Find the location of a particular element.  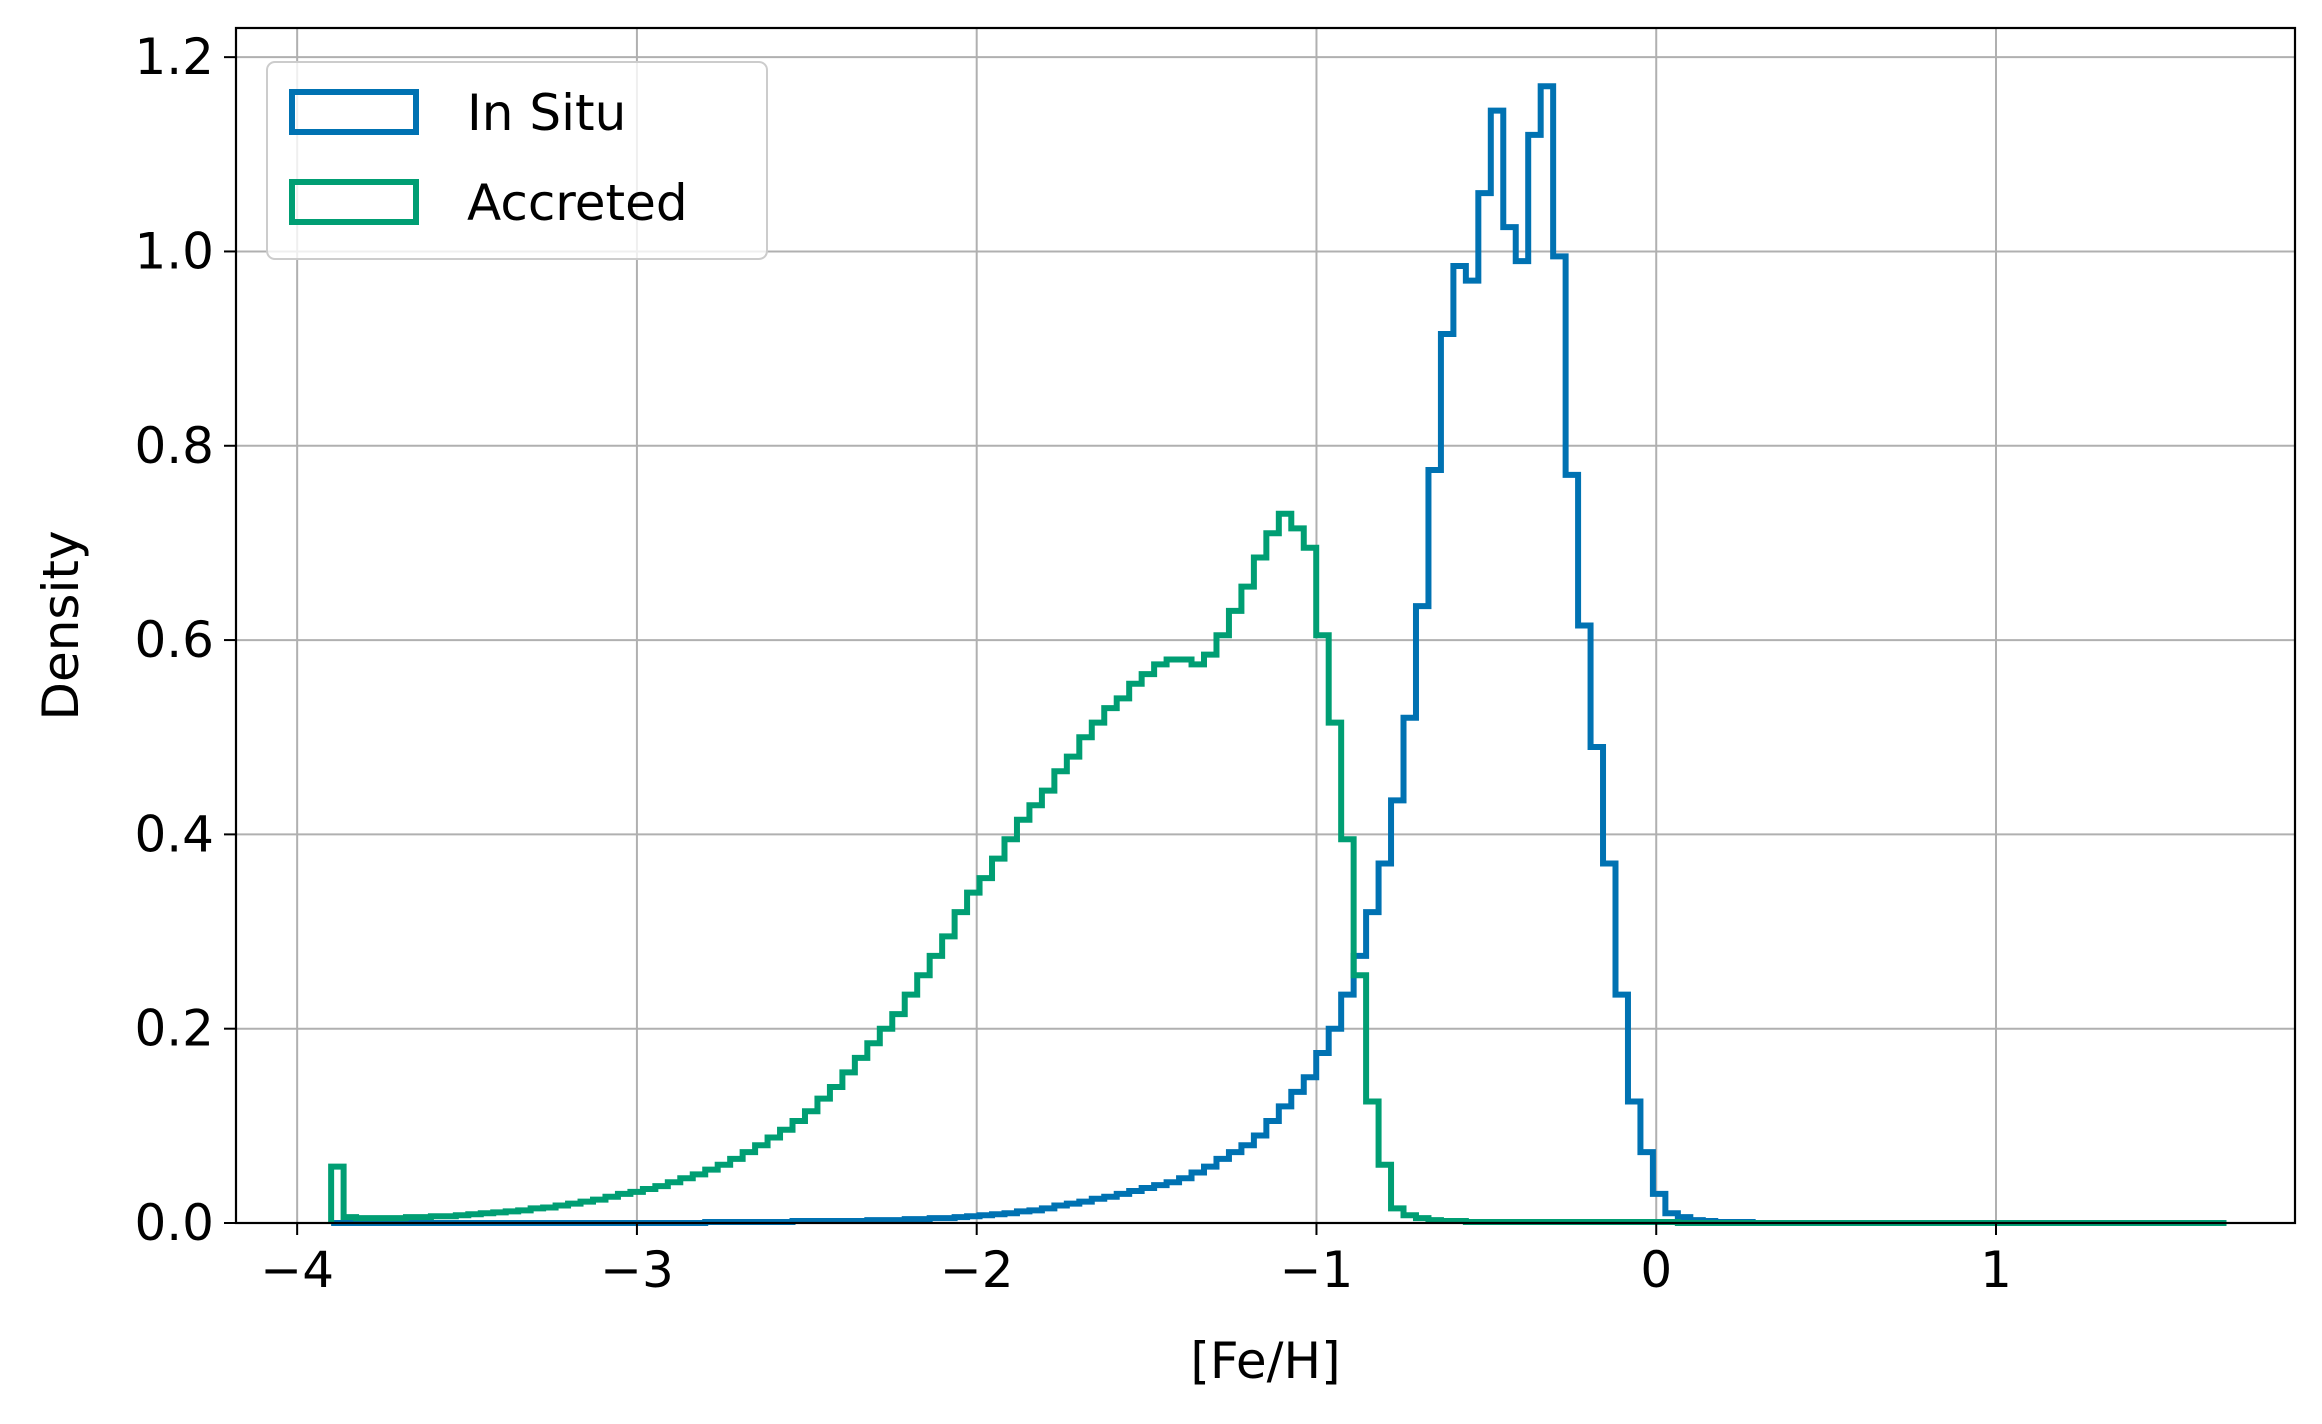

x-tick-label: 0 is located at coordinates (1656, 1270).